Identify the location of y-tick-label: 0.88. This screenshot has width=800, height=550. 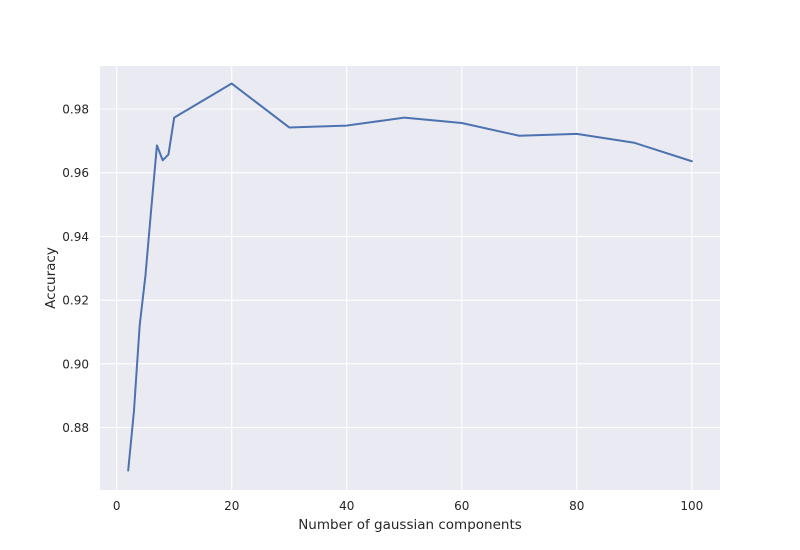
(75, 428).